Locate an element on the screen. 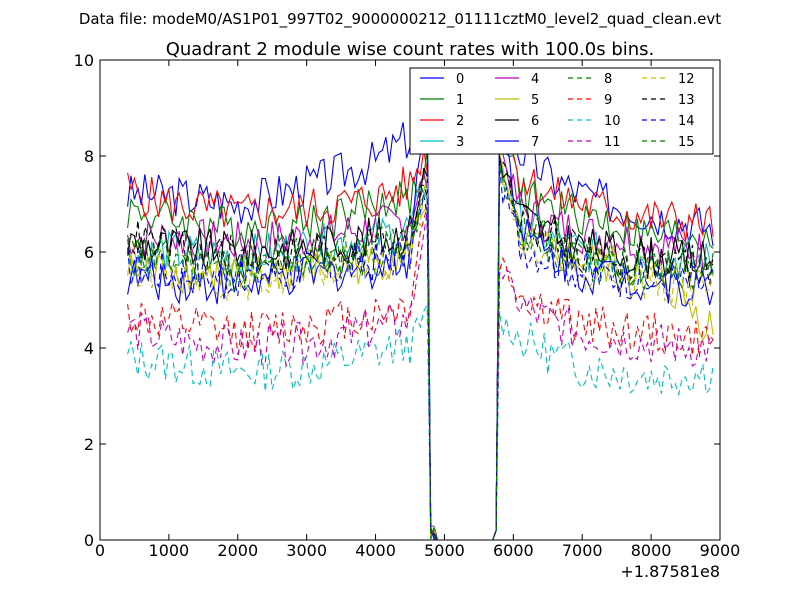 The image size is (800, 600). legend-label-13: 13 is located at coordinates (686, 100).